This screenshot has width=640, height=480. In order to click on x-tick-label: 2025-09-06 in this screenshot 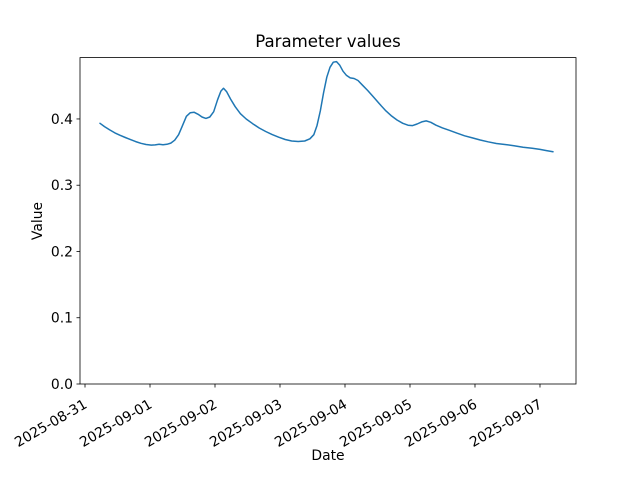, I will do `click(441, 424)`.